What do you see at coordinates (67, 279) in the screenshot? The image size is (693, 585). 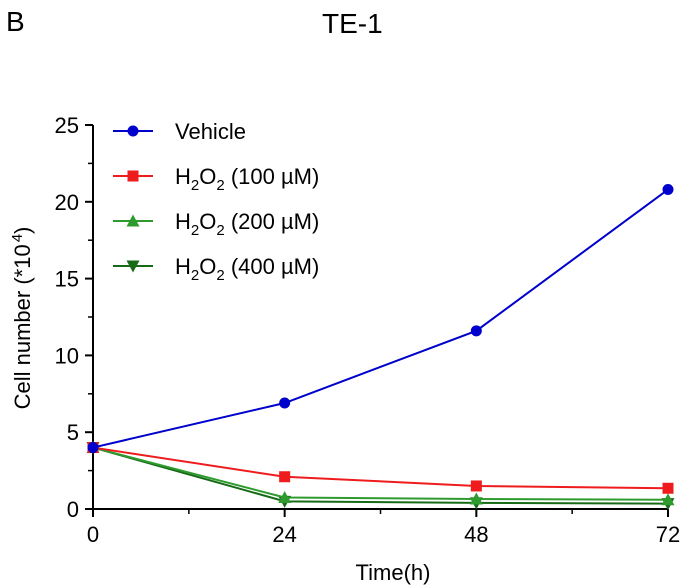 I see `y-tick-label: 15` at bounding box center [67, 279].